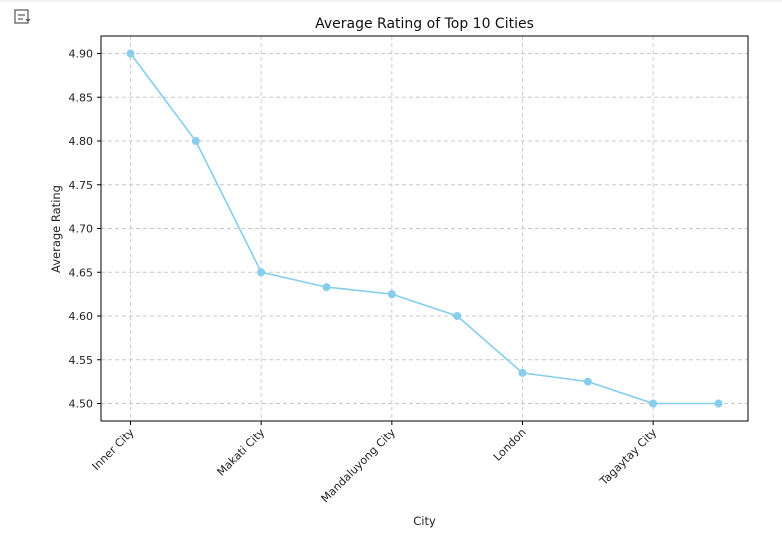 This screenshot has height=537, width=782. I want to click on y-tick-label: 4.90, so click(81, 54).